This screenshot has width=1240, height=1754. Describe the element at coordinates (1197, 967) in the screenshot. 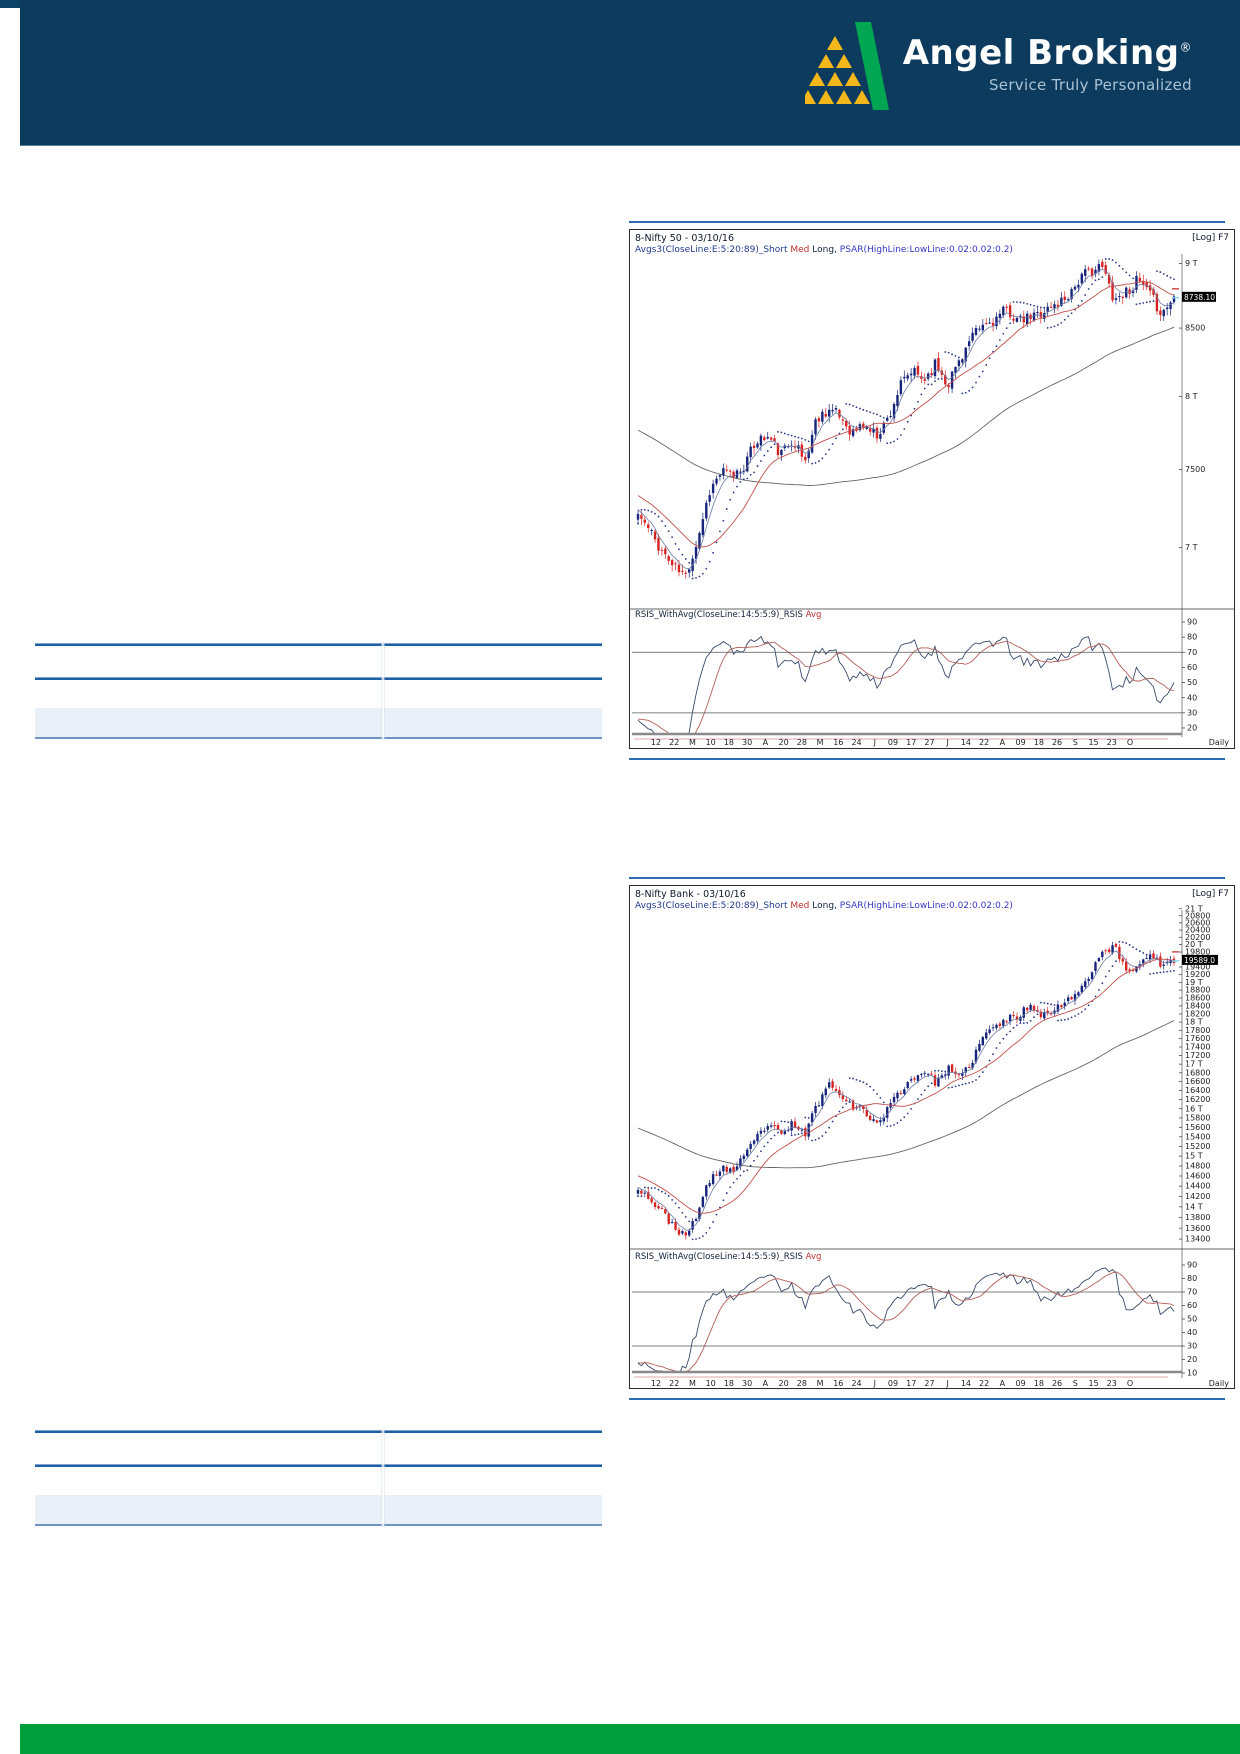

I see `svg-text: 19400` at that location.